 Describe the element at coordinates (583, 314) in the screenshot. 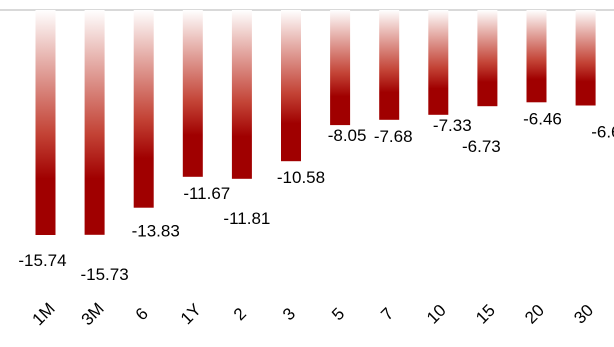

I see `x-tick-label-30: 30` at that location.